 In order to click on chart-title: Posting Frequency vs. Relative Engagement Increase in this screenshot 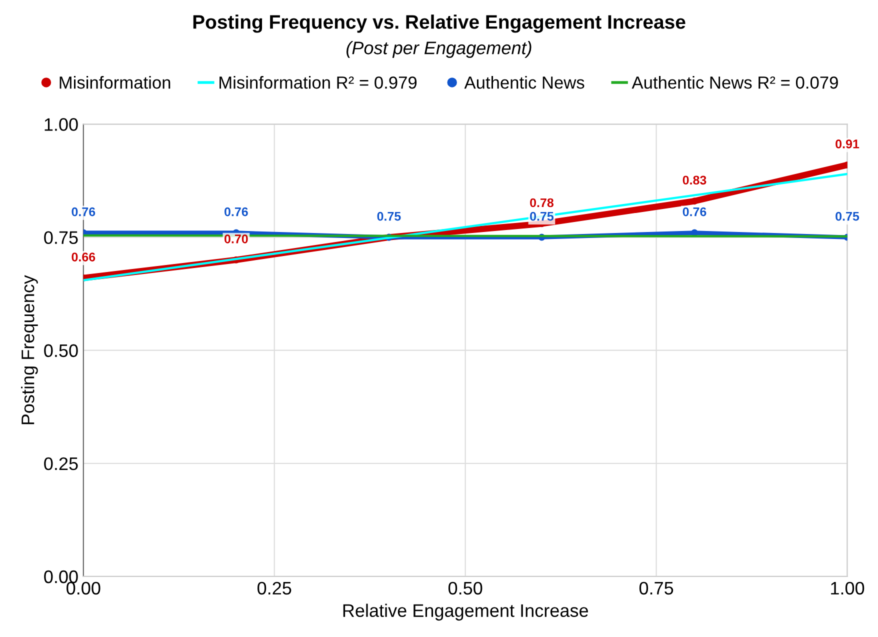, I will do `click(439, 23)`.